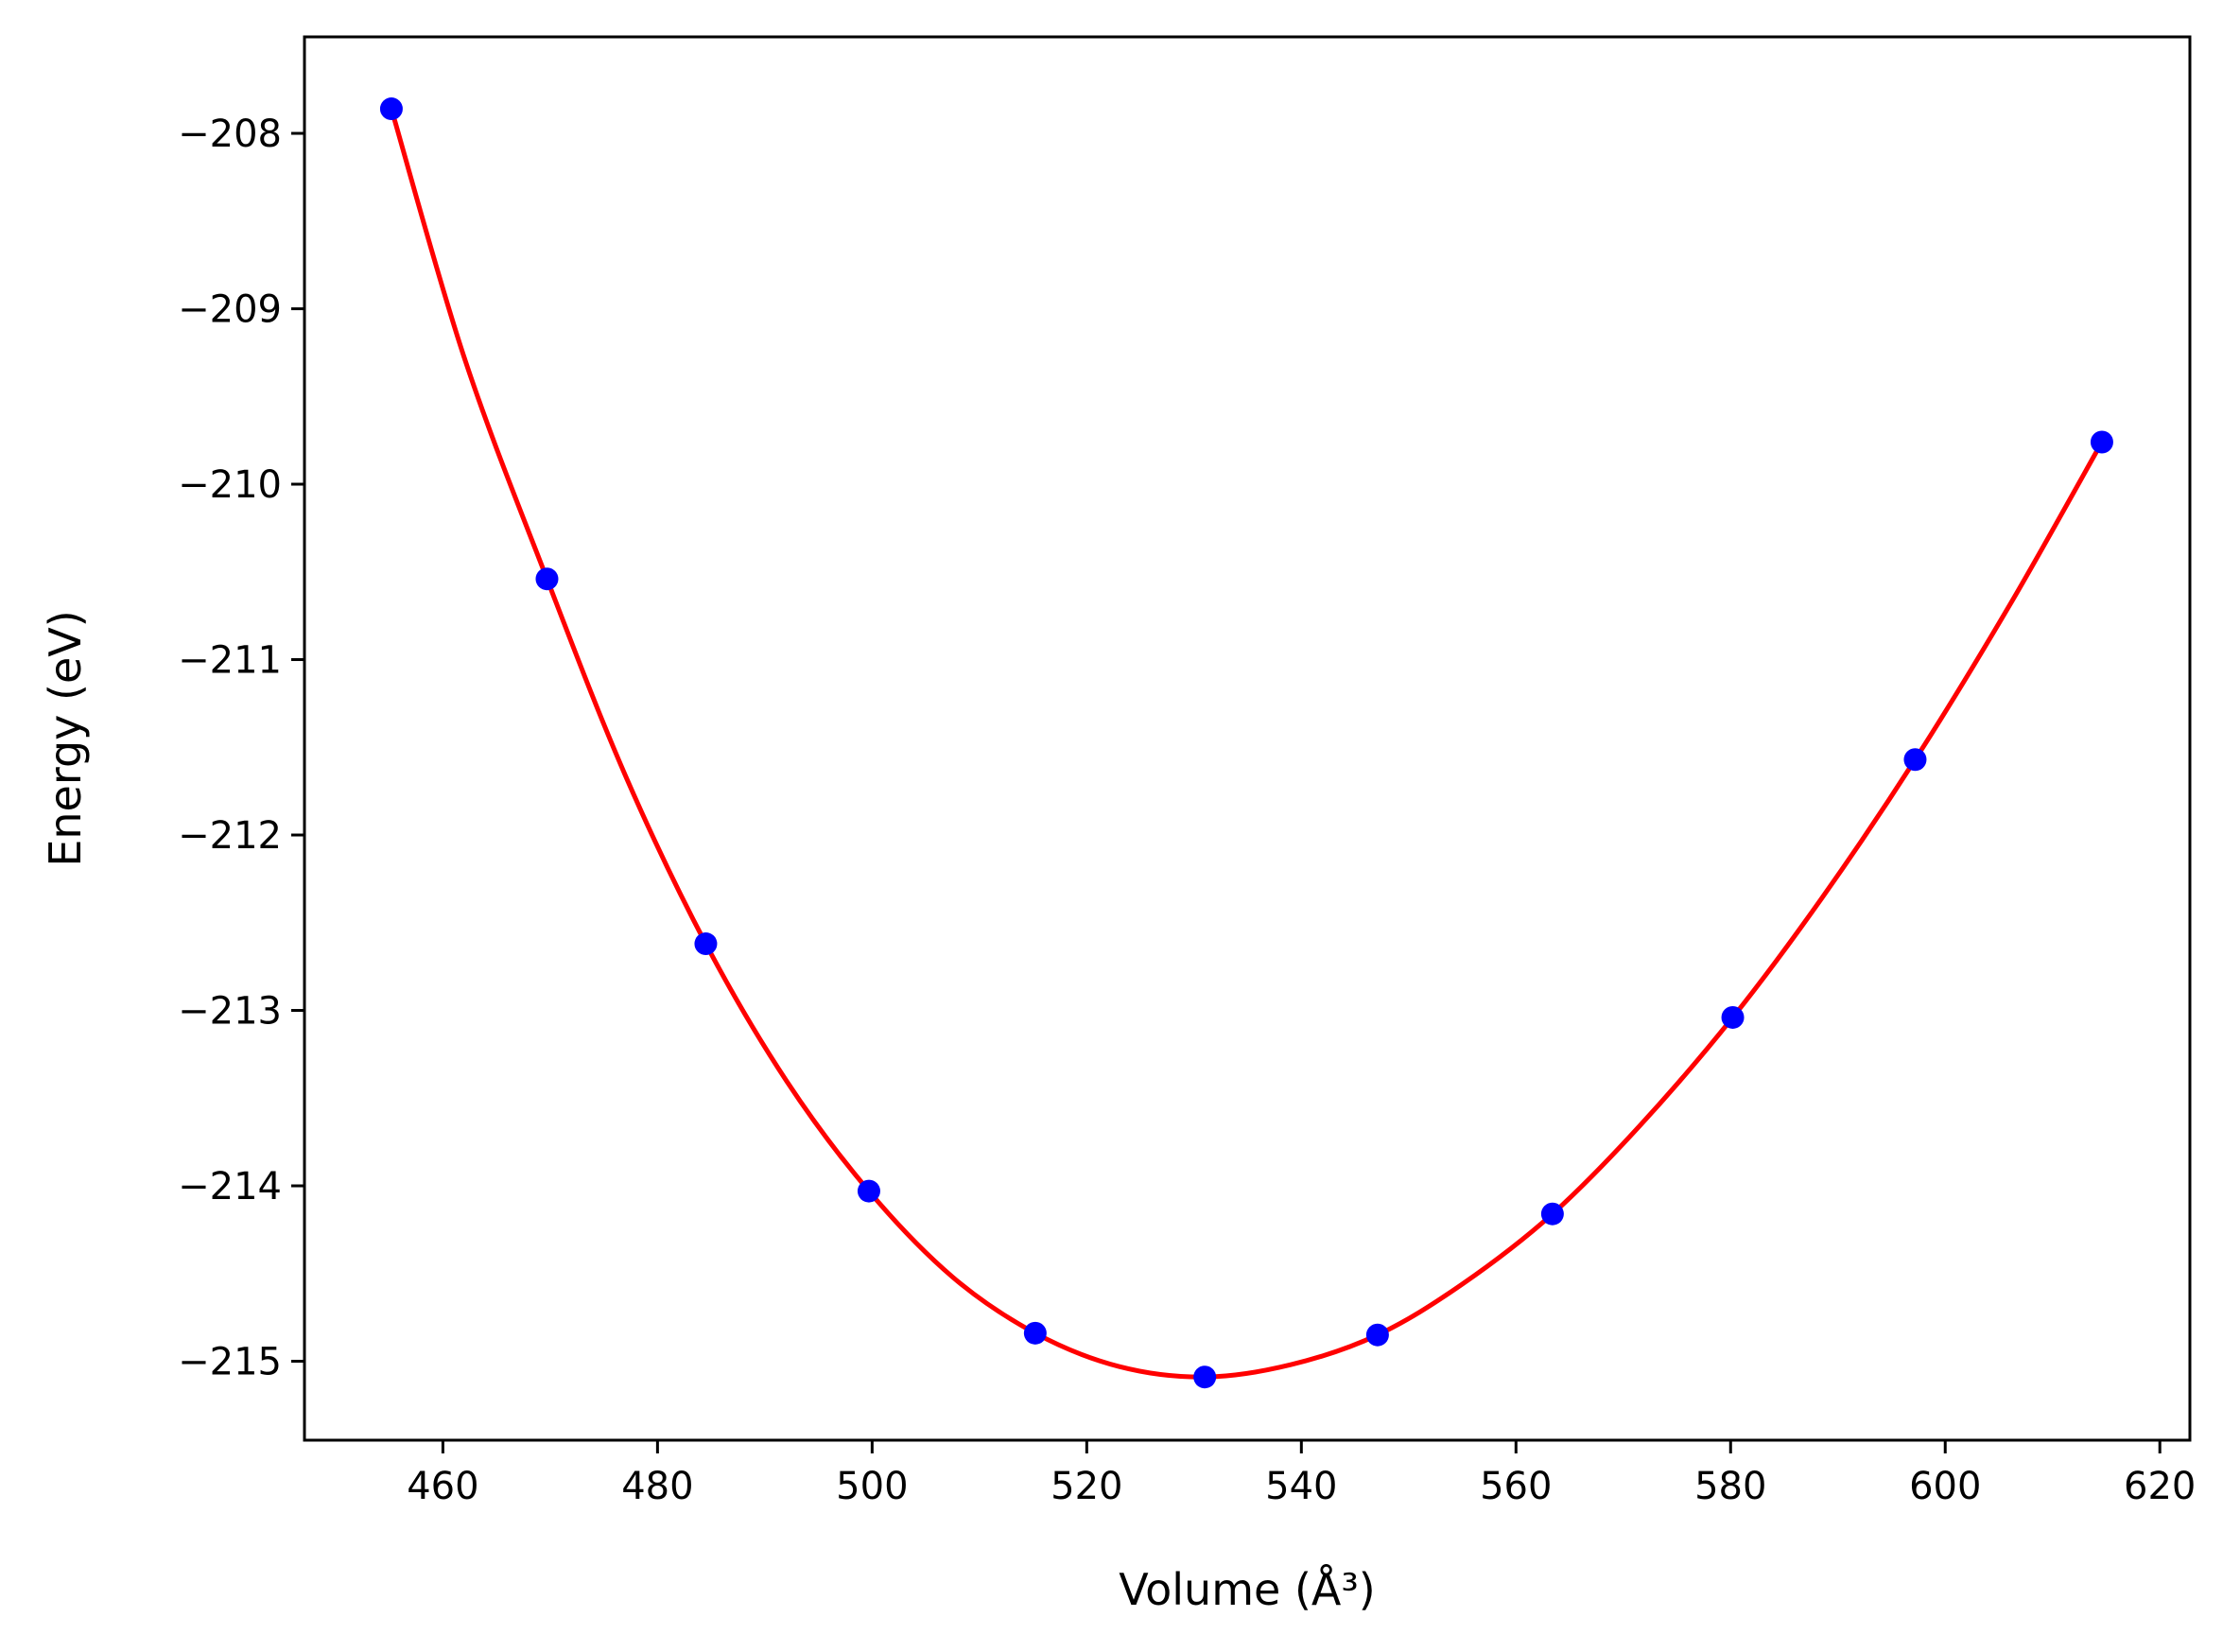 This screenshot has height=1652, width=2240. What do you see at coordinates (230, 661) in the screenshot?
I see `y-tick-label: −211` at bounding box center [230, 661].